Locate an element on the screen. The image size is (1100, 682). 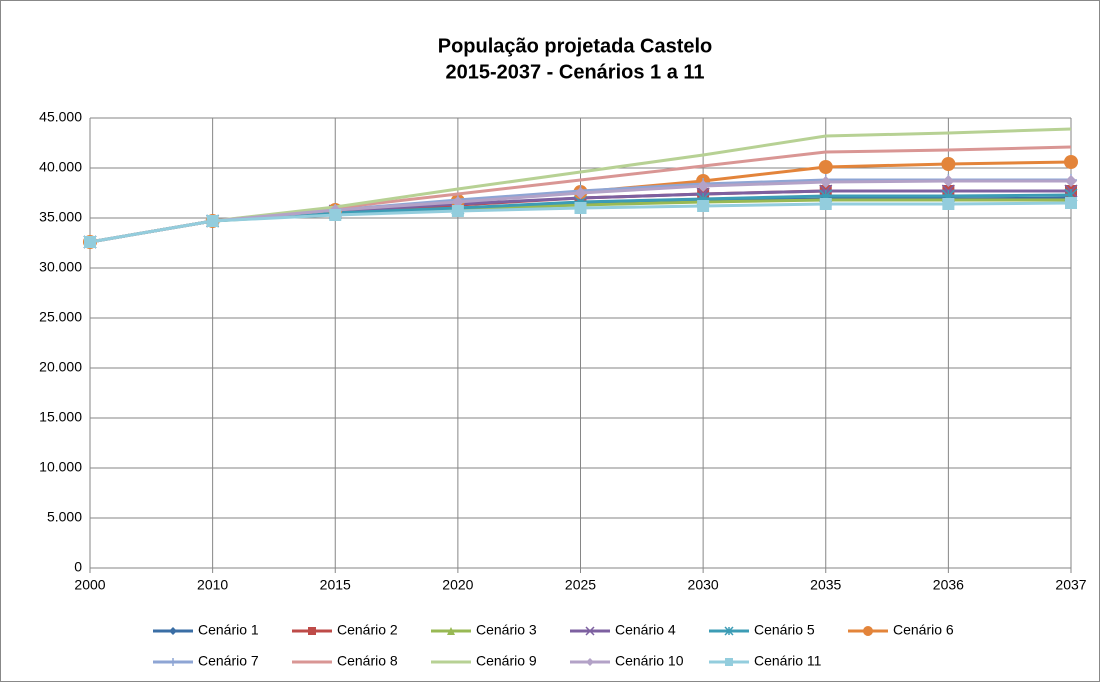
x-tick-label: 2037 is located at coordinates (1070, 585).